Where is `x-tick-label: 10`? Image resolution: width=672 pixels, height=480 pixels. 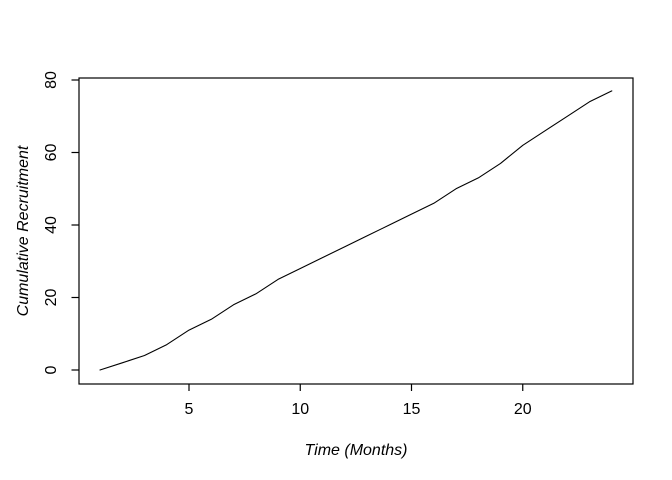 x-tick-label: 10 is located at coordinates (300, 409).